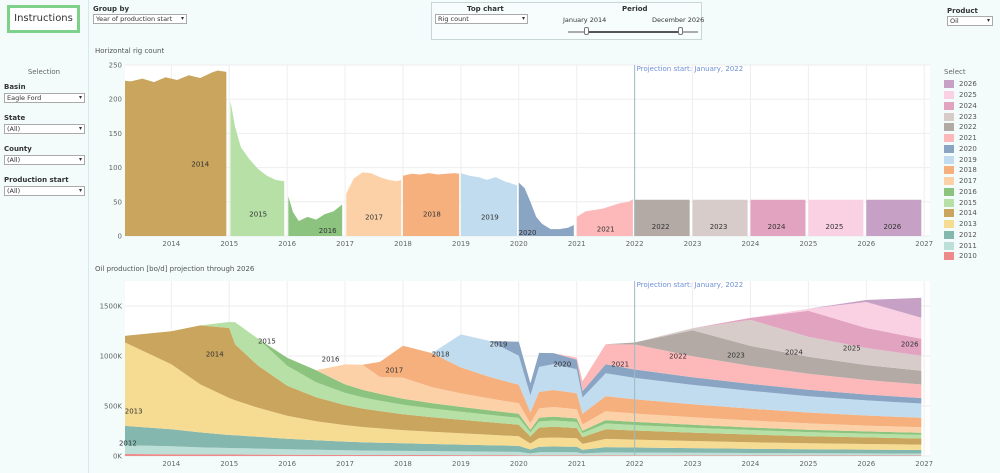 Image resolution: width=1000 pixels, height=473 pixels. What do you see at coordinates (972, 181) in the screenshot?
I see `legend-item-2017: 2017` at bounding box center [972, 181].